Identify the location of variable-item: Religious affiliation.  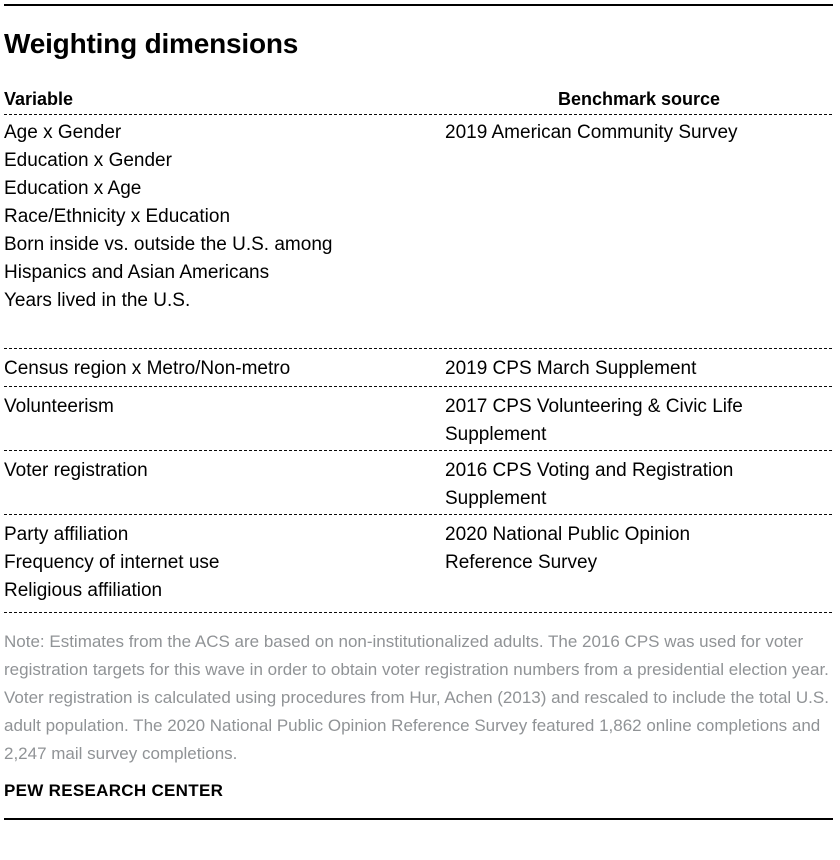
(83, 590).